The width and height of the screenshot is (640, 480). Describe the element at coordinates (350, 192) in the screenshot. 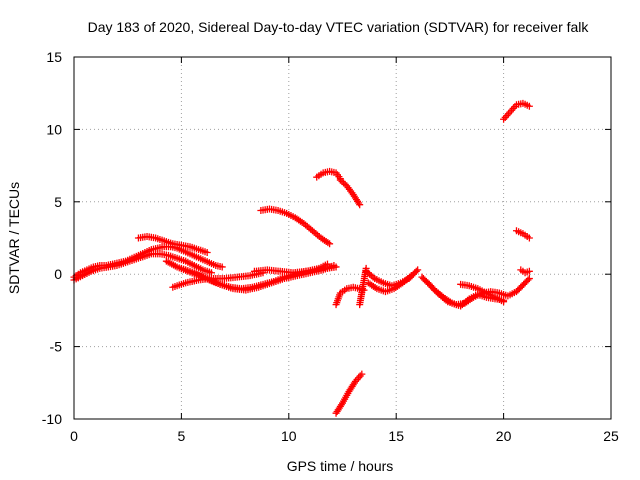

I see `series-sat-j` at that location.